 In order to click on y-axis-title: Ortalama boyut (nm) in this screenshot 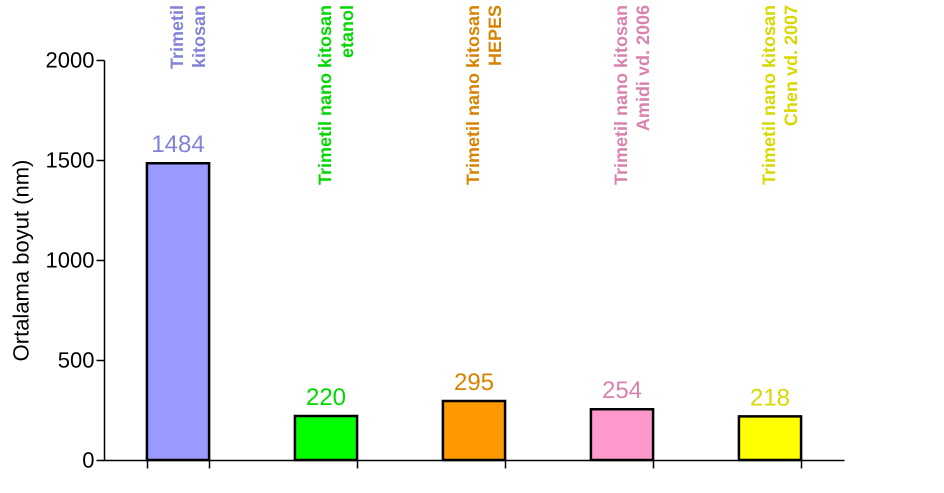, I will do `click(21, 261)`.